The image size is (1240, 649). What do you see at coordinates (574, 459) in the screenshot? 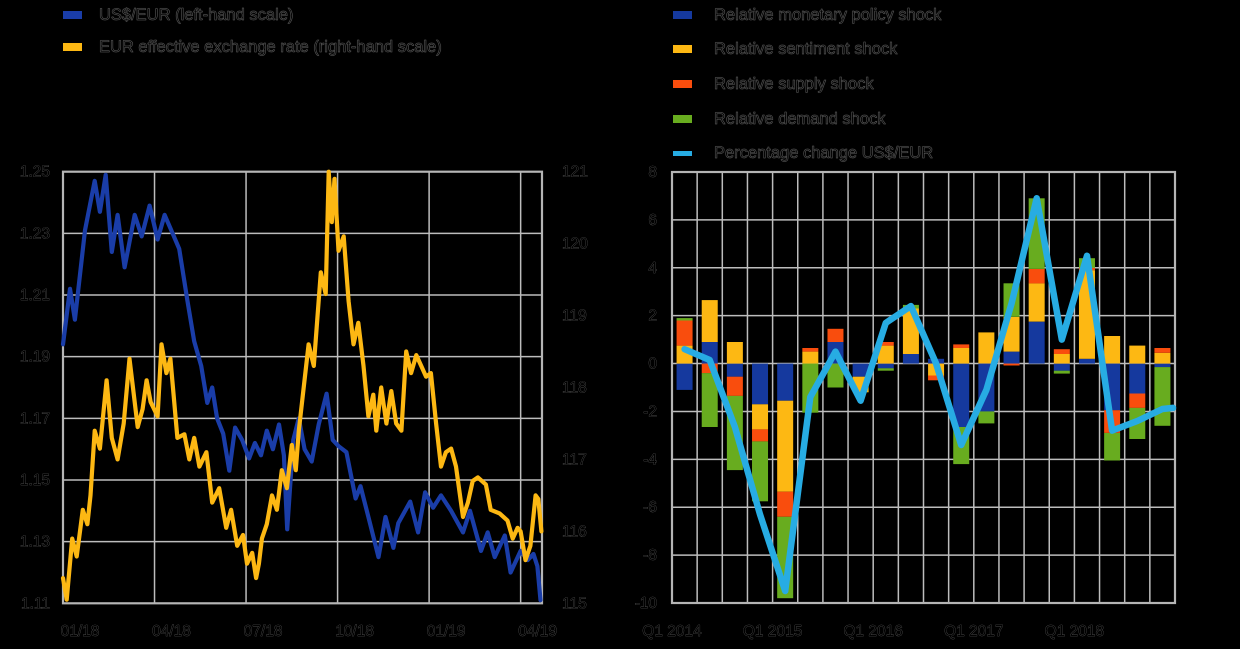
I see `right-y-tick-label: 117` at bounding box center [574, 459].